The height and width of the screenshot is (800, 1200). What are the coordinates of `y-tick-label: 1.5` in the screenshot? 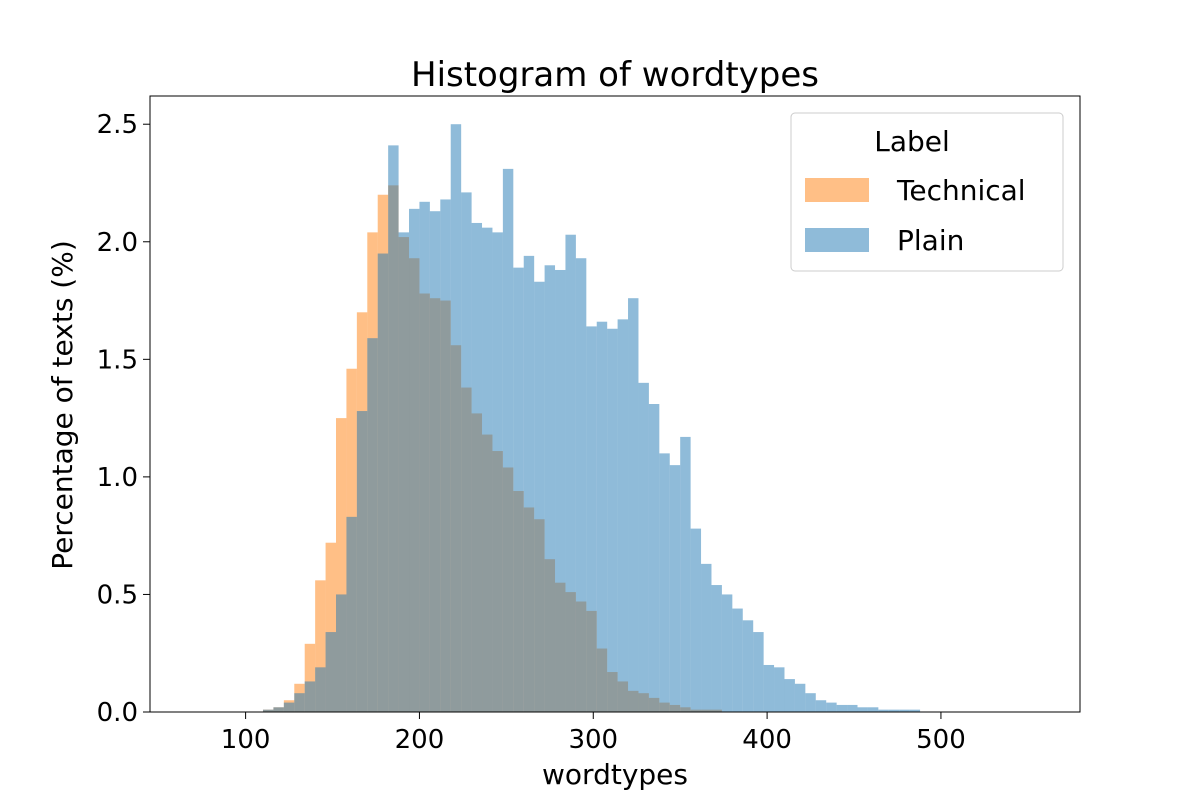 It's located at (117, 360).